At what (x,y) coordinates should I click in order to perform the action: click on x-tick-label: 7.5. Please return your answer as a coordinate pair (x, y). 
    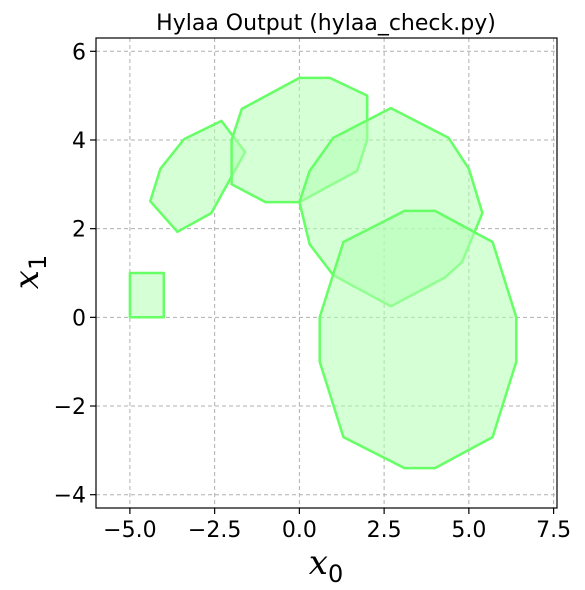
    Looking at the image, I should click on (553, 530).